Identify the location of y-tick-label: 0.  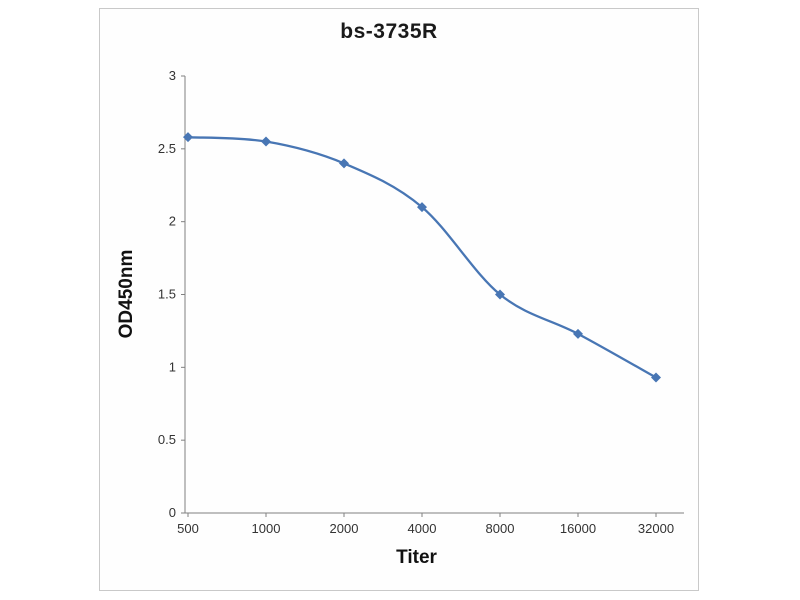
(172, 512).